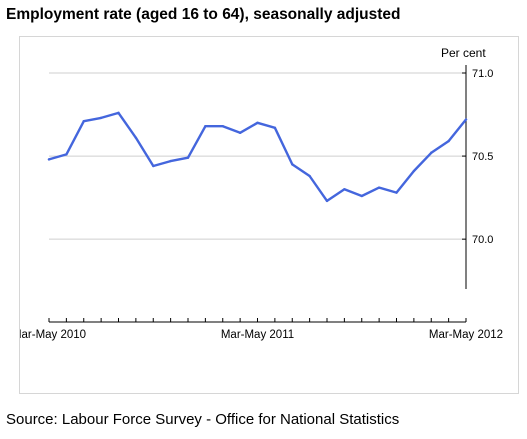 The image size is (527, 439). What do you see at coordinates (257, 335) in the screenshot?
I see `x-tick-label-1: Mar-May 2011` at bounding box center [257, 335].